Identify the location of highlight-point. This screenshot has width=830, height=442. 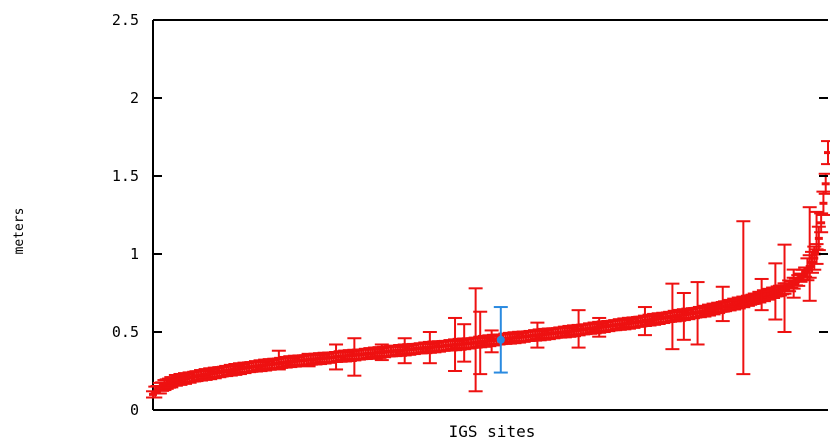
(500, 339).